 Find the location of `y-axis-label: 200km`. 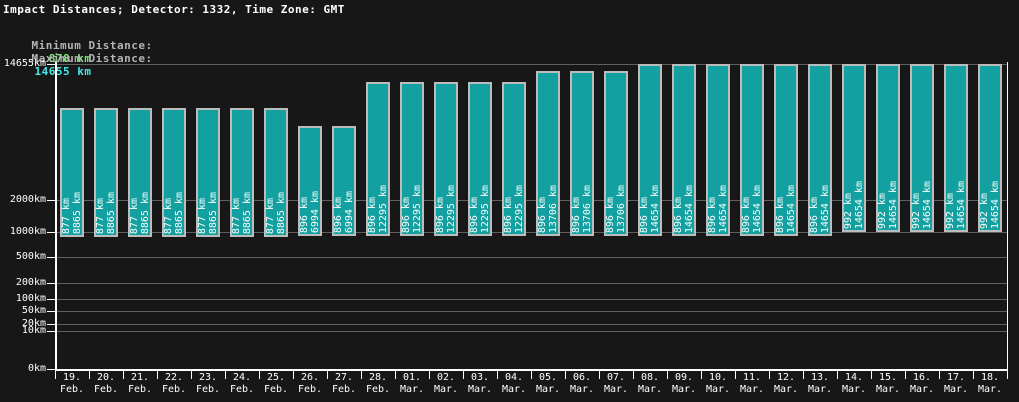

y-axis-label: 200km is located at coordinates (30, 282).